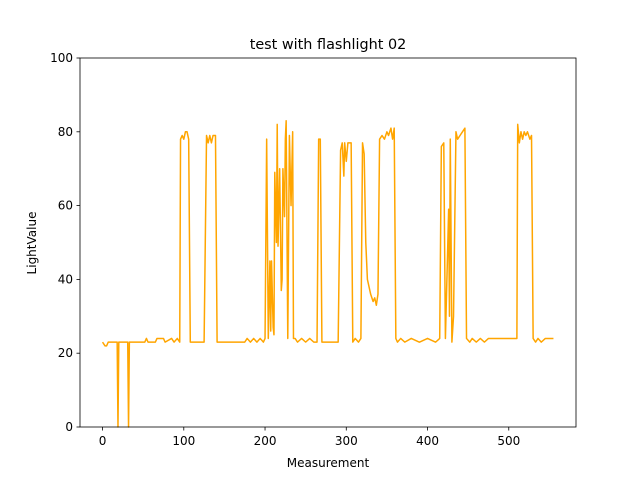 This screenshot has width=640, height=484. Describe the element at coordinates (346, 441) in the screenshot. I see `x-tick-label: 300` at that location.